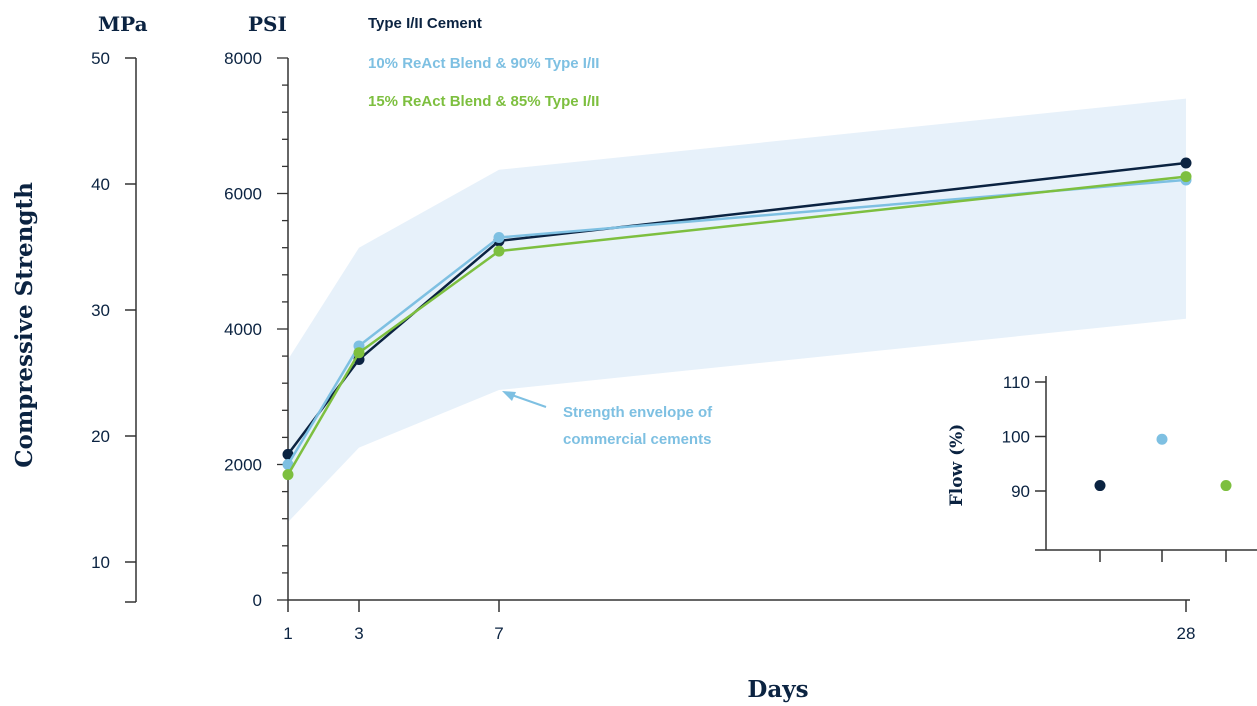 The width and height of the screenshot is (1257, 706). Describe the element at coordinates (739, 621) in the screenshot. I see `x-tick-group: 1 3 7 28` at that location.